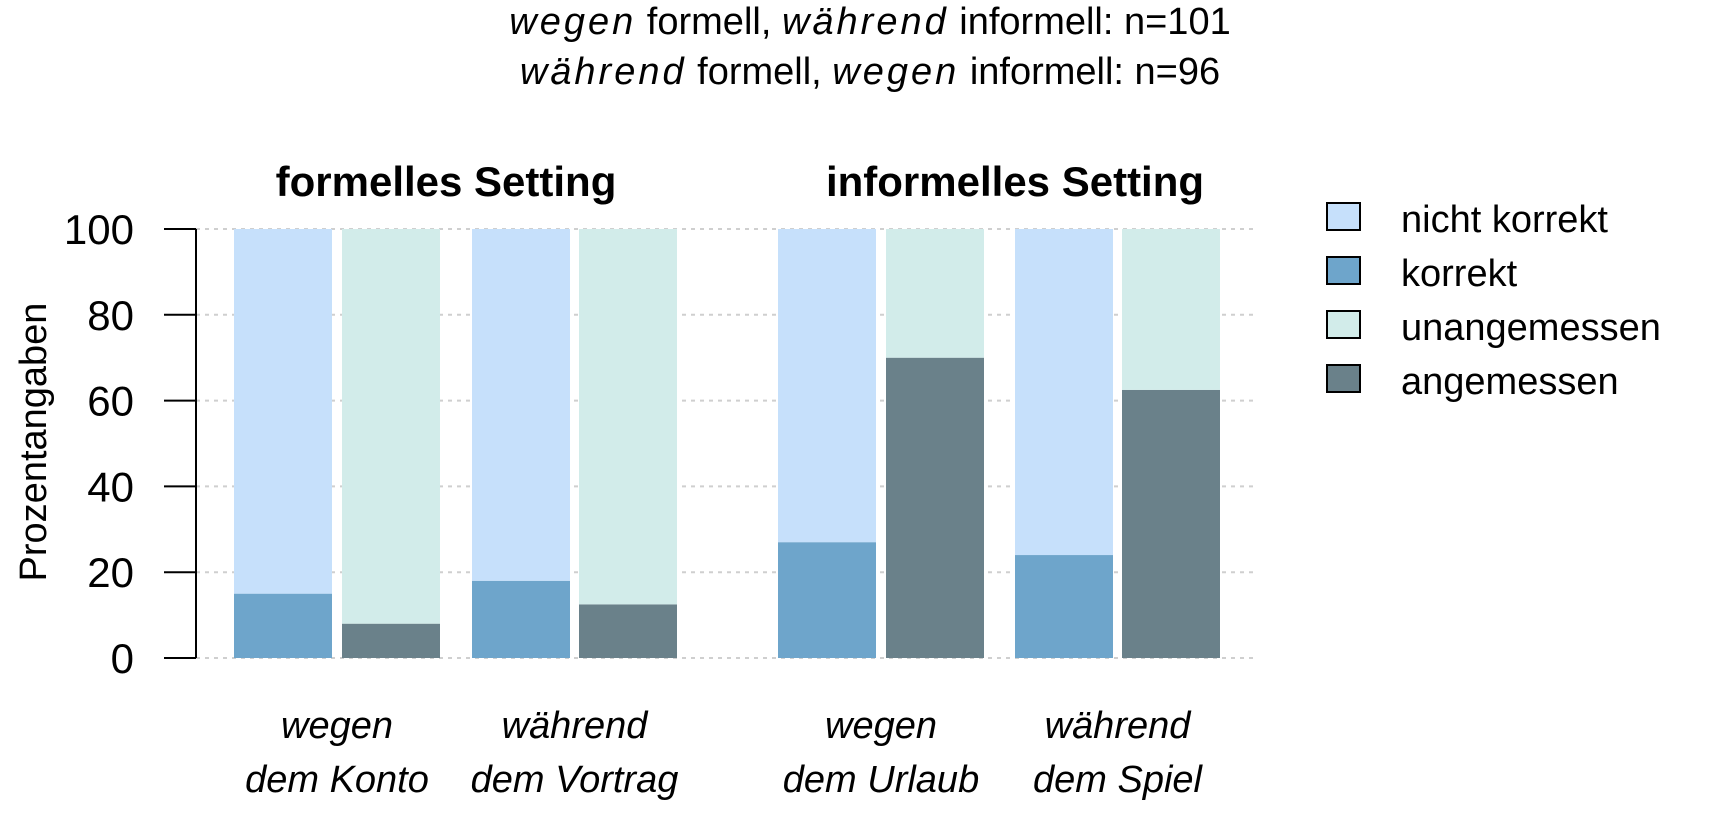  I want to click on bar-korrekt-p0-g1, so click(521, 619).